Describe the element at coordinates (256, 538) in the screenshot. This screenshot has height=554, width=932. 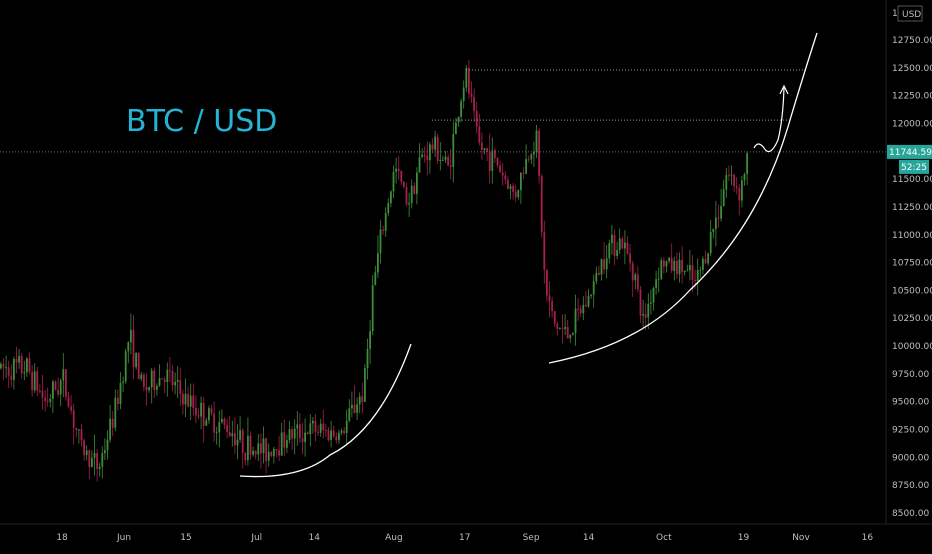
I see `x-tick-label: Jul` at that location.